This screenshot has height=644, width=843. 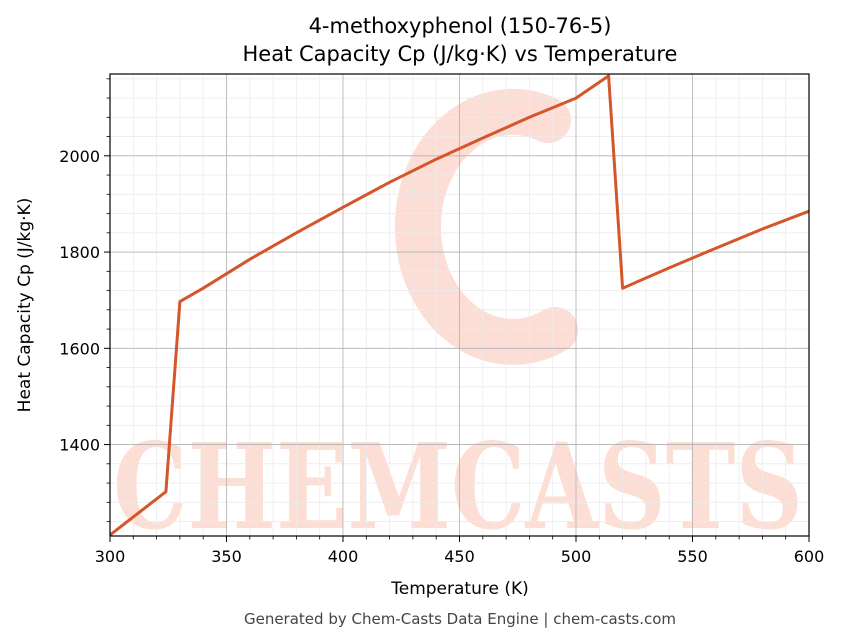 What do you see at coordinates (459, 589) in the screenshot?
I see `x-axis-label: Temperature (K)` at bounding box center [459, 589].